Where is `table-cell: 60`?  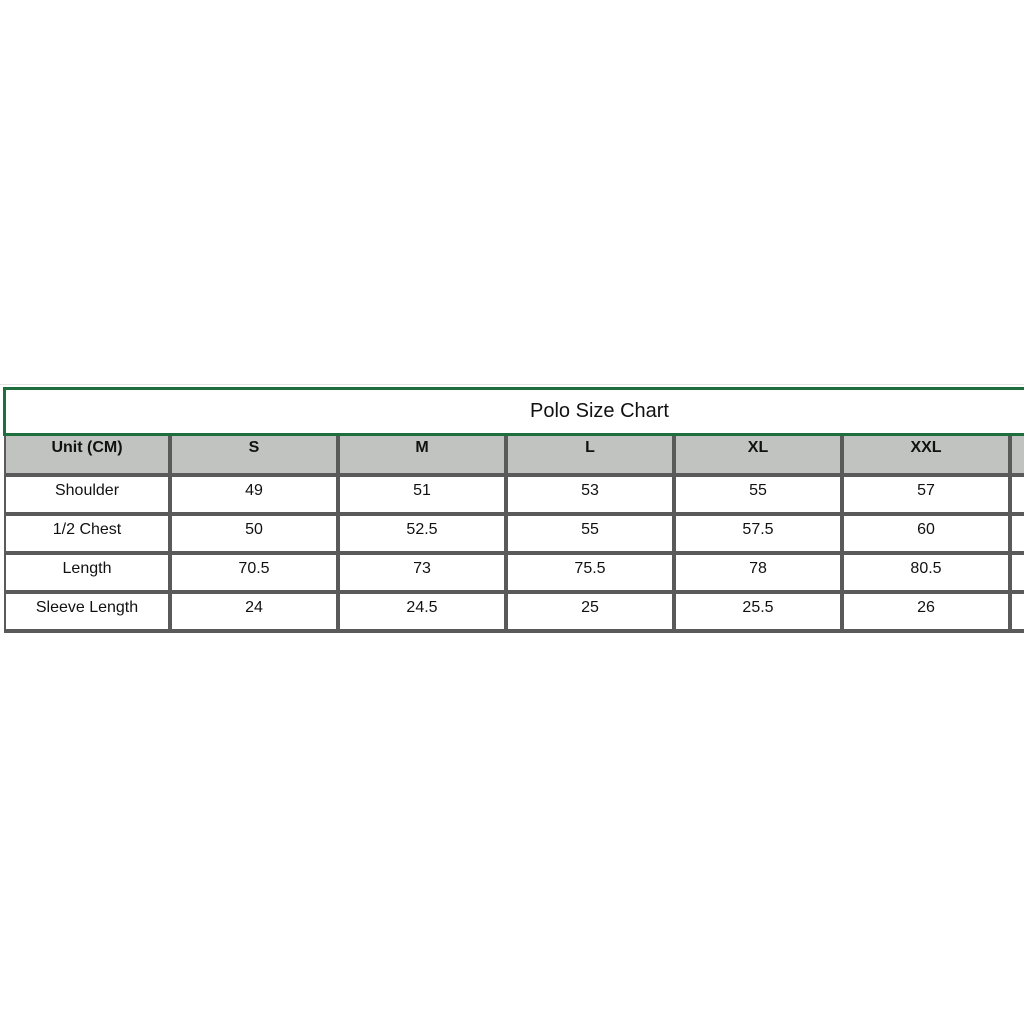 table-cell: 60 is located at coordinates (928, 535).